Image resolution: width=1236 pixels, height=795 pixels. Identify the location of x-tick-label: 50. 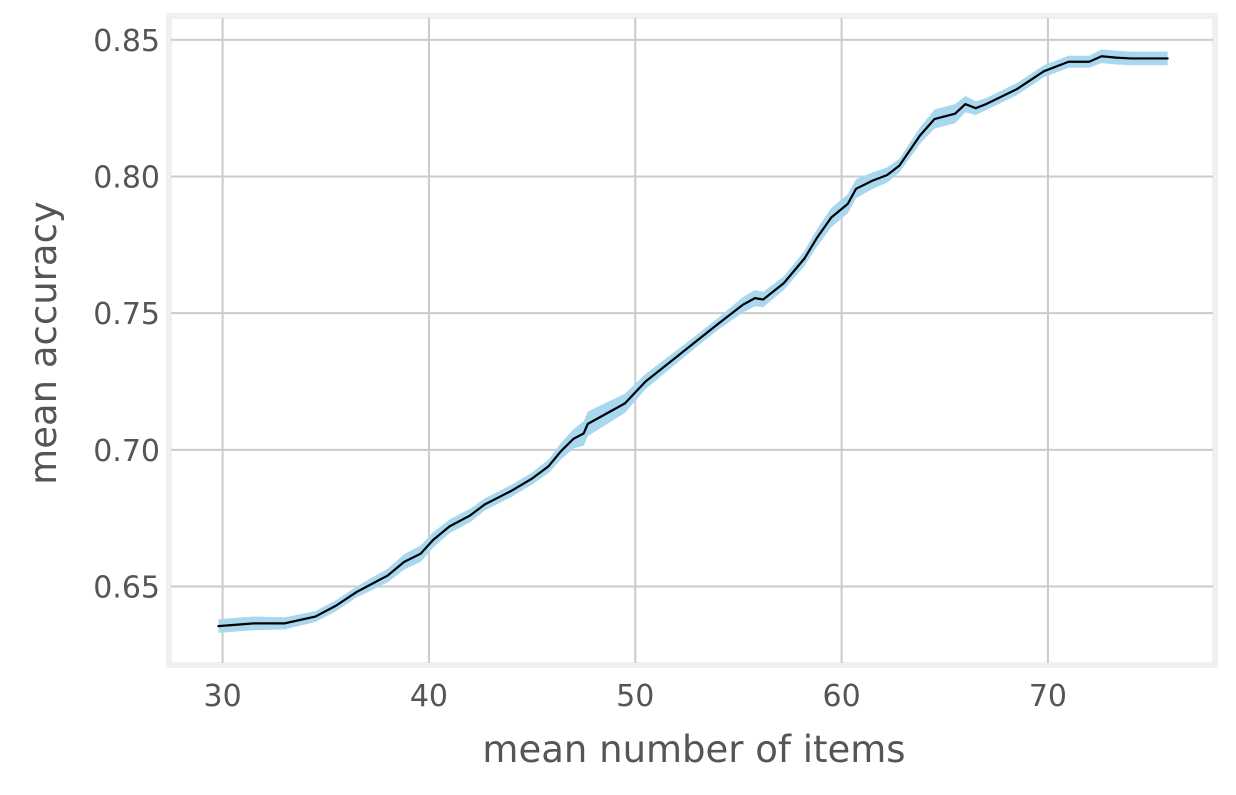
(635, 696).